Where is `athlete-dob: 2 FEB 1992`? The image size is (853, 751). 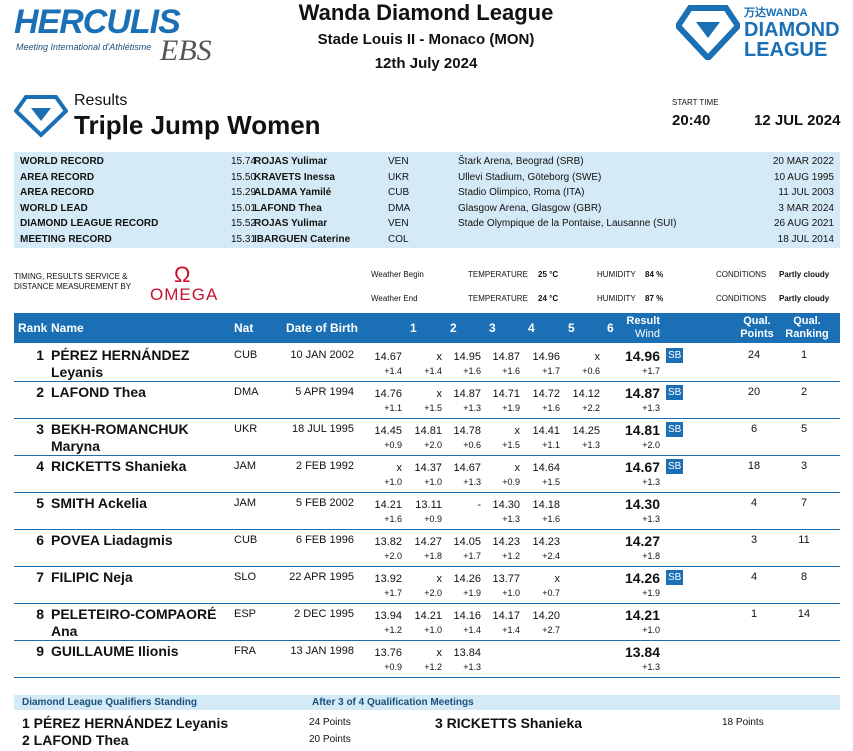
athlete-dob: 2 FEB 1992 is located at coordinates (324, 466).